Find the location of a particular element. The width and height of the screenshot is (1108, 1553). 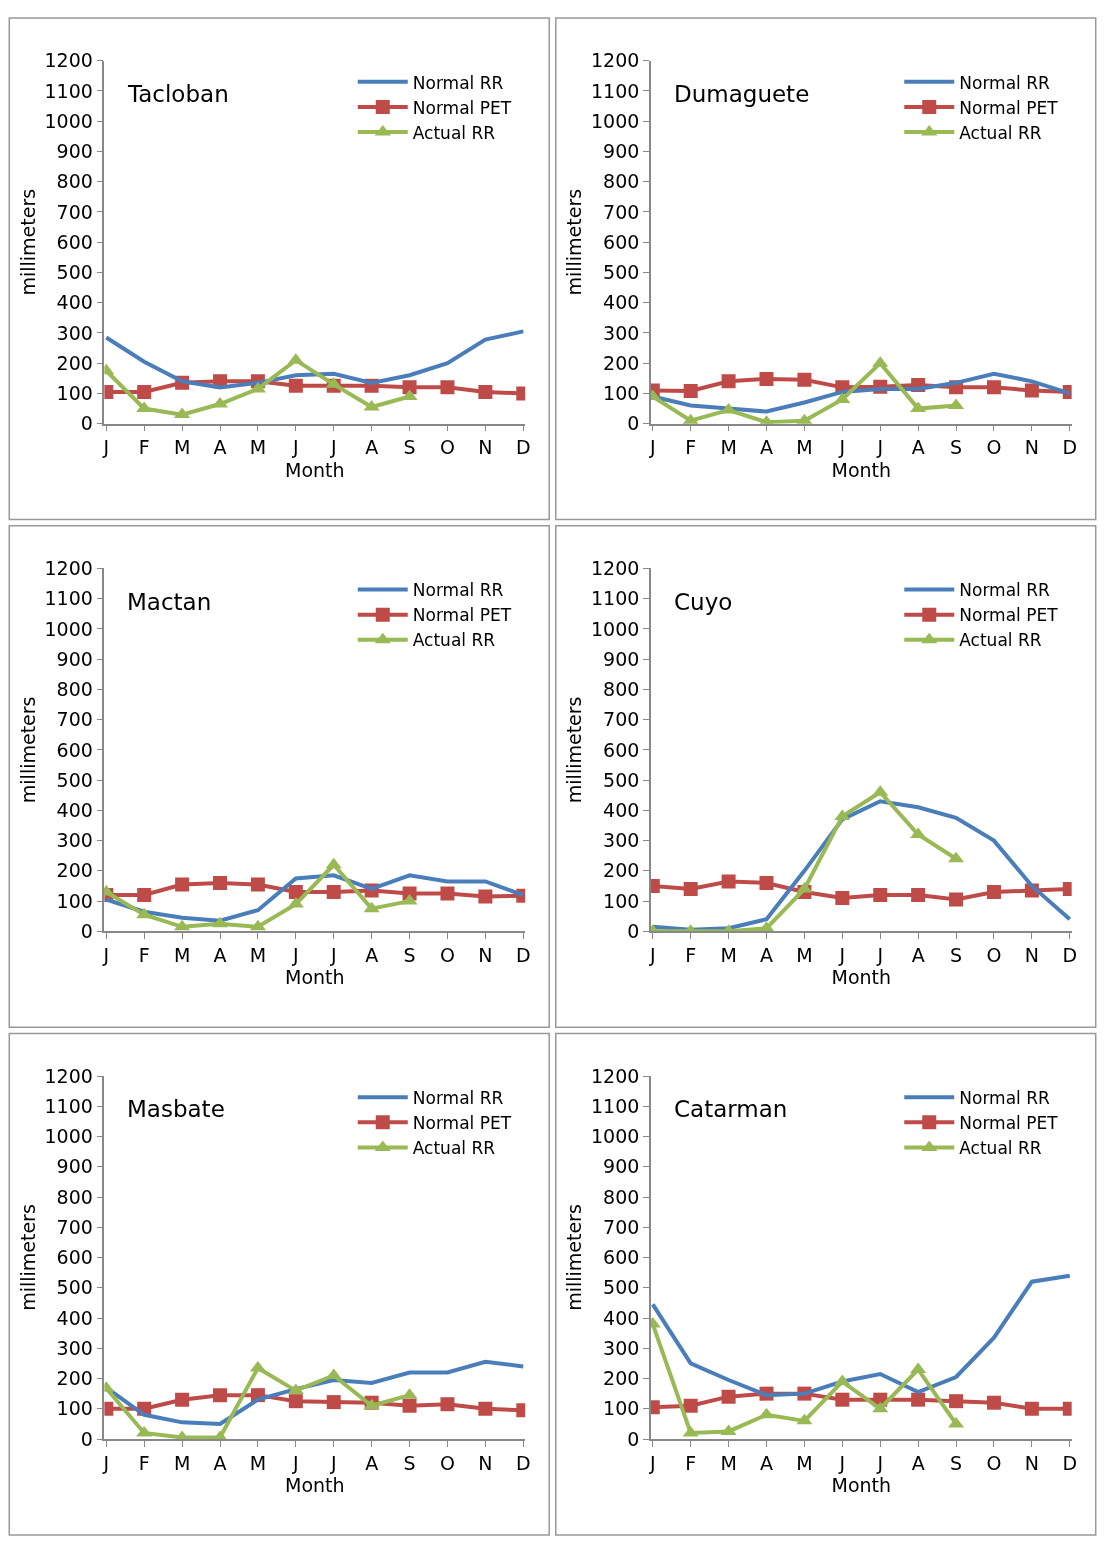

text: Dumaguete is located at coordinates (742, 94).